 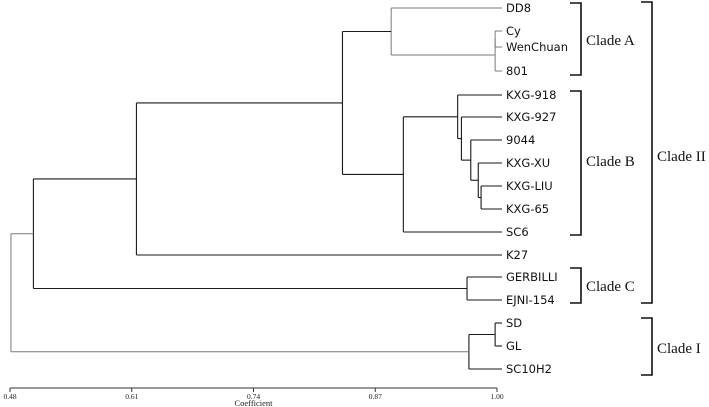 I want to click on leaf-sc10h2: SC10H2, so click(x=529, y=369).